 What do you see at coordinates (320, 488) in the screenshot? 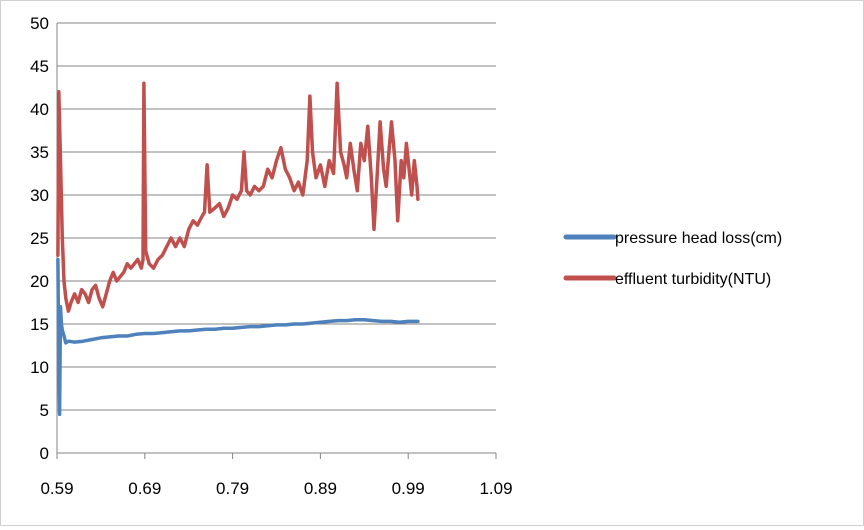
I see `x-tick-label: 0.89` at bounding box center [320, 488].